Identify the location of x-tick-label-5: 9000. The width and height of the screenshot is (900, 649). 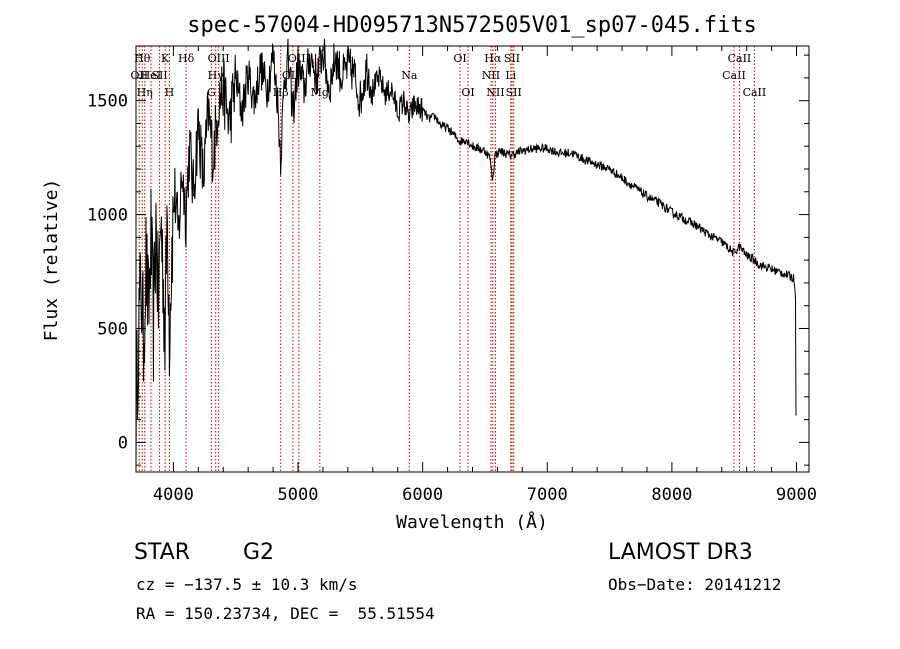
(796, 495).